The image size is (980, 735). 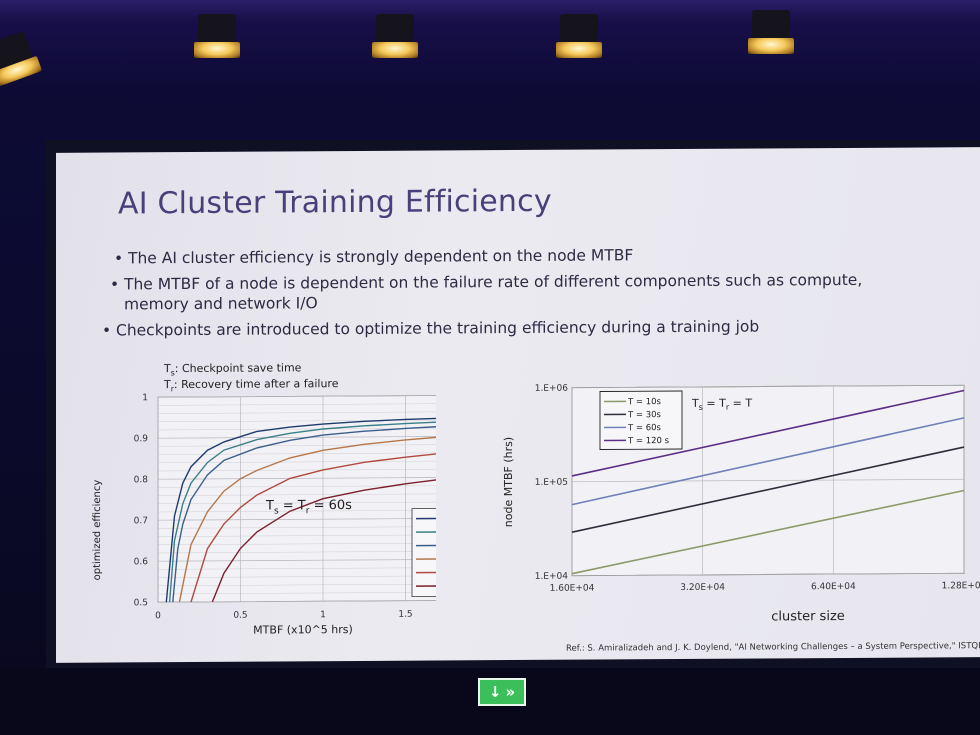 What do you see at coordinates (308, 507) in the screenshot?
I see `annotation-text: Ts = Tr = 60s` at bounding box center [308, 507].